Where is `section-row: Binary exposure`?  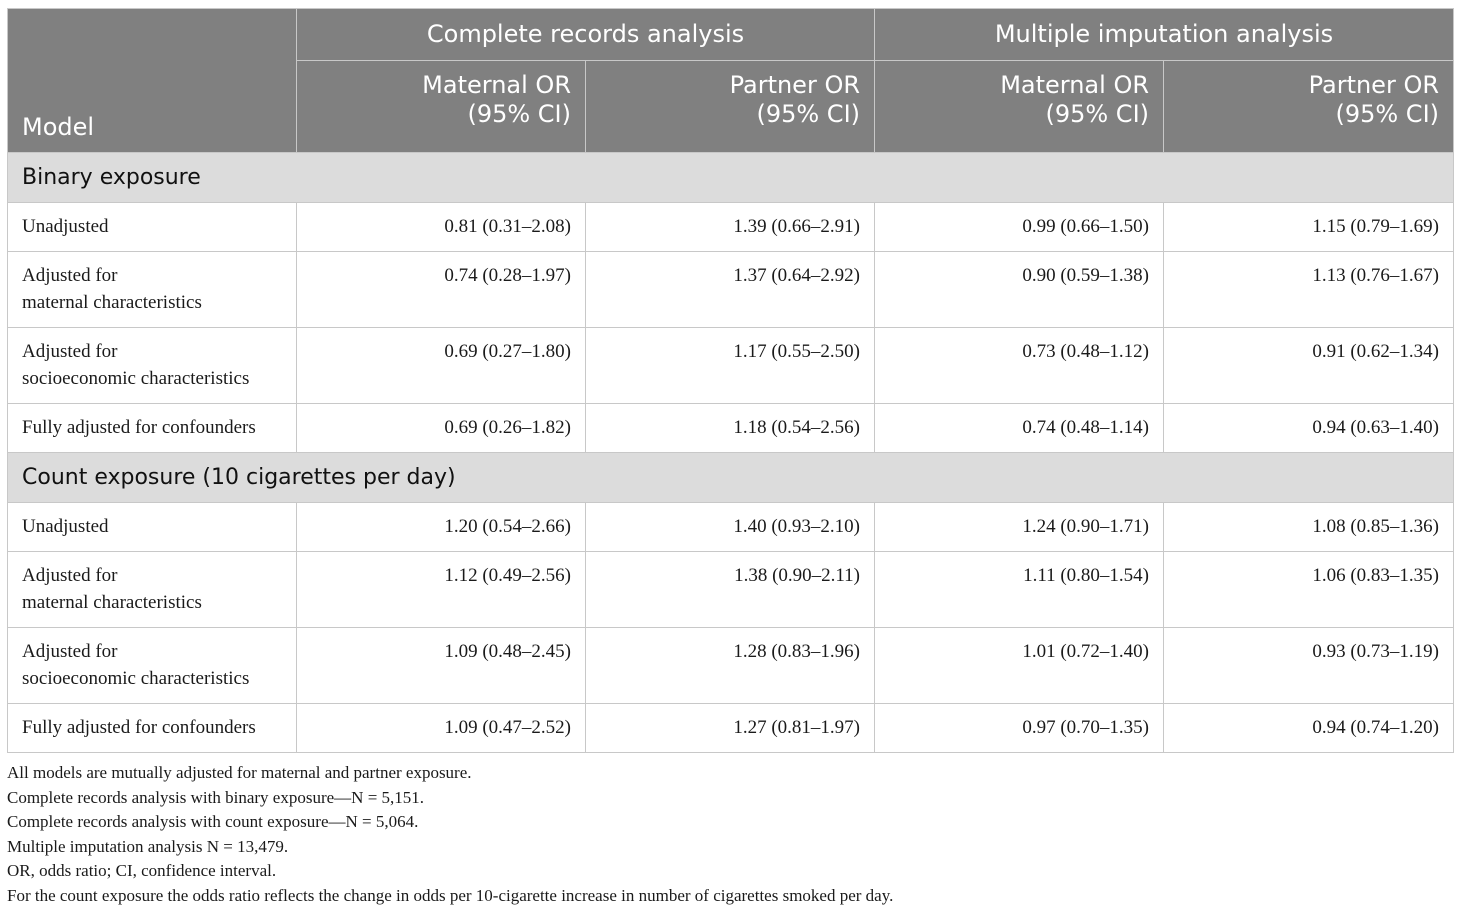
section-row: Binary exposure is located at coordinates (730, 177).